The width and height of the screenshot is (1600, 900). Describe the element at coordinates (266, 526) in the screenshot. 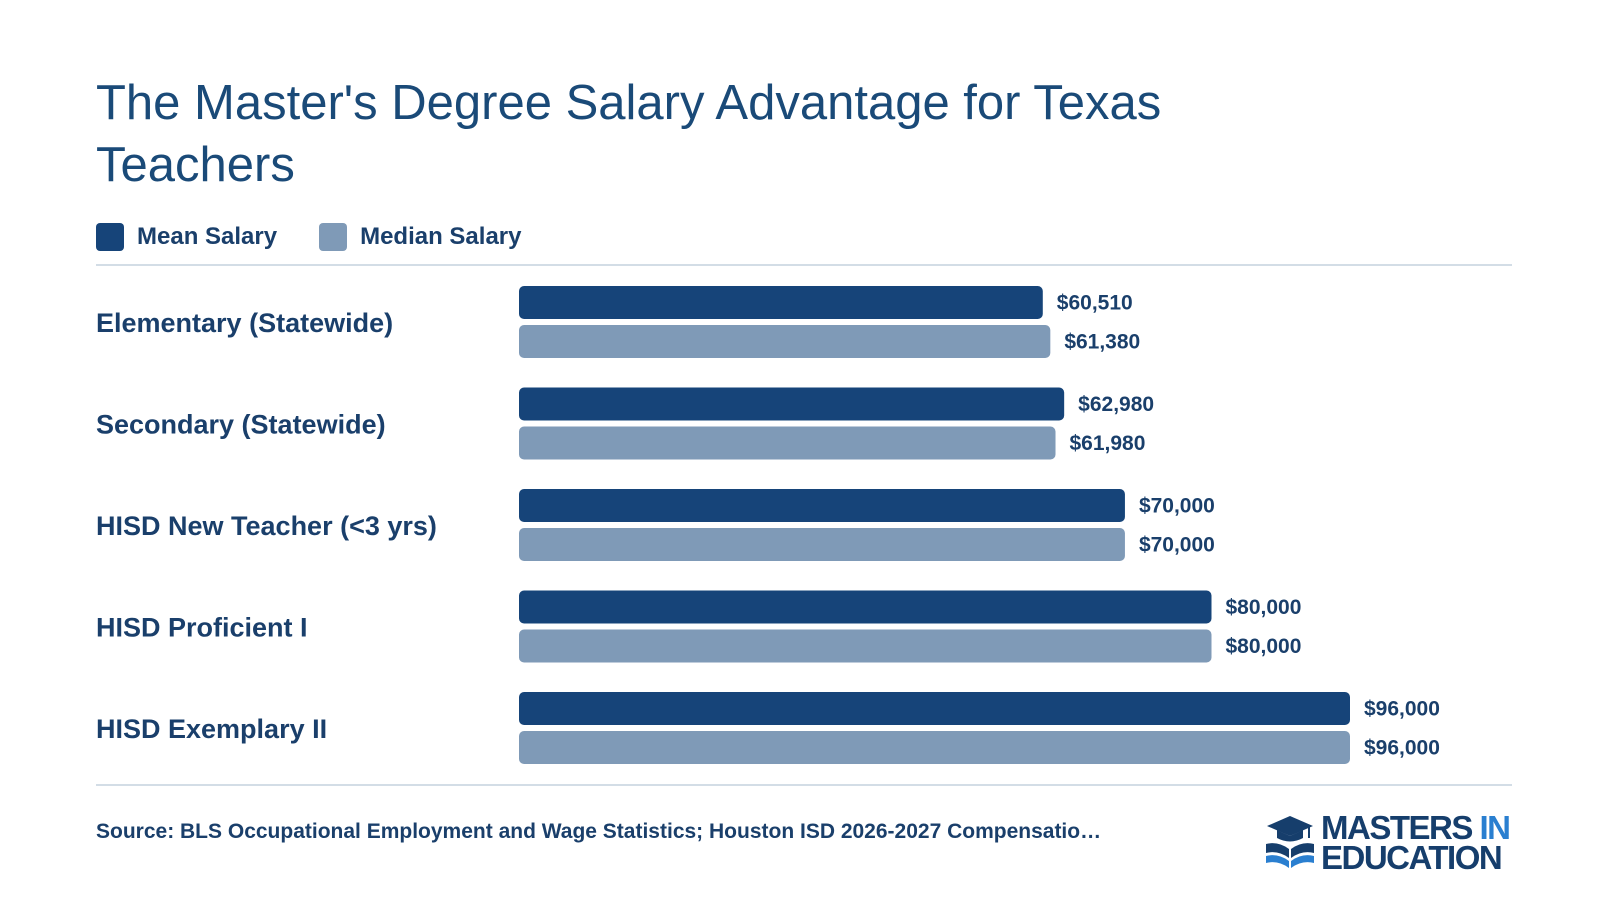

I see `category-label: HISD New Teacher (<3 yrs)` at that location.